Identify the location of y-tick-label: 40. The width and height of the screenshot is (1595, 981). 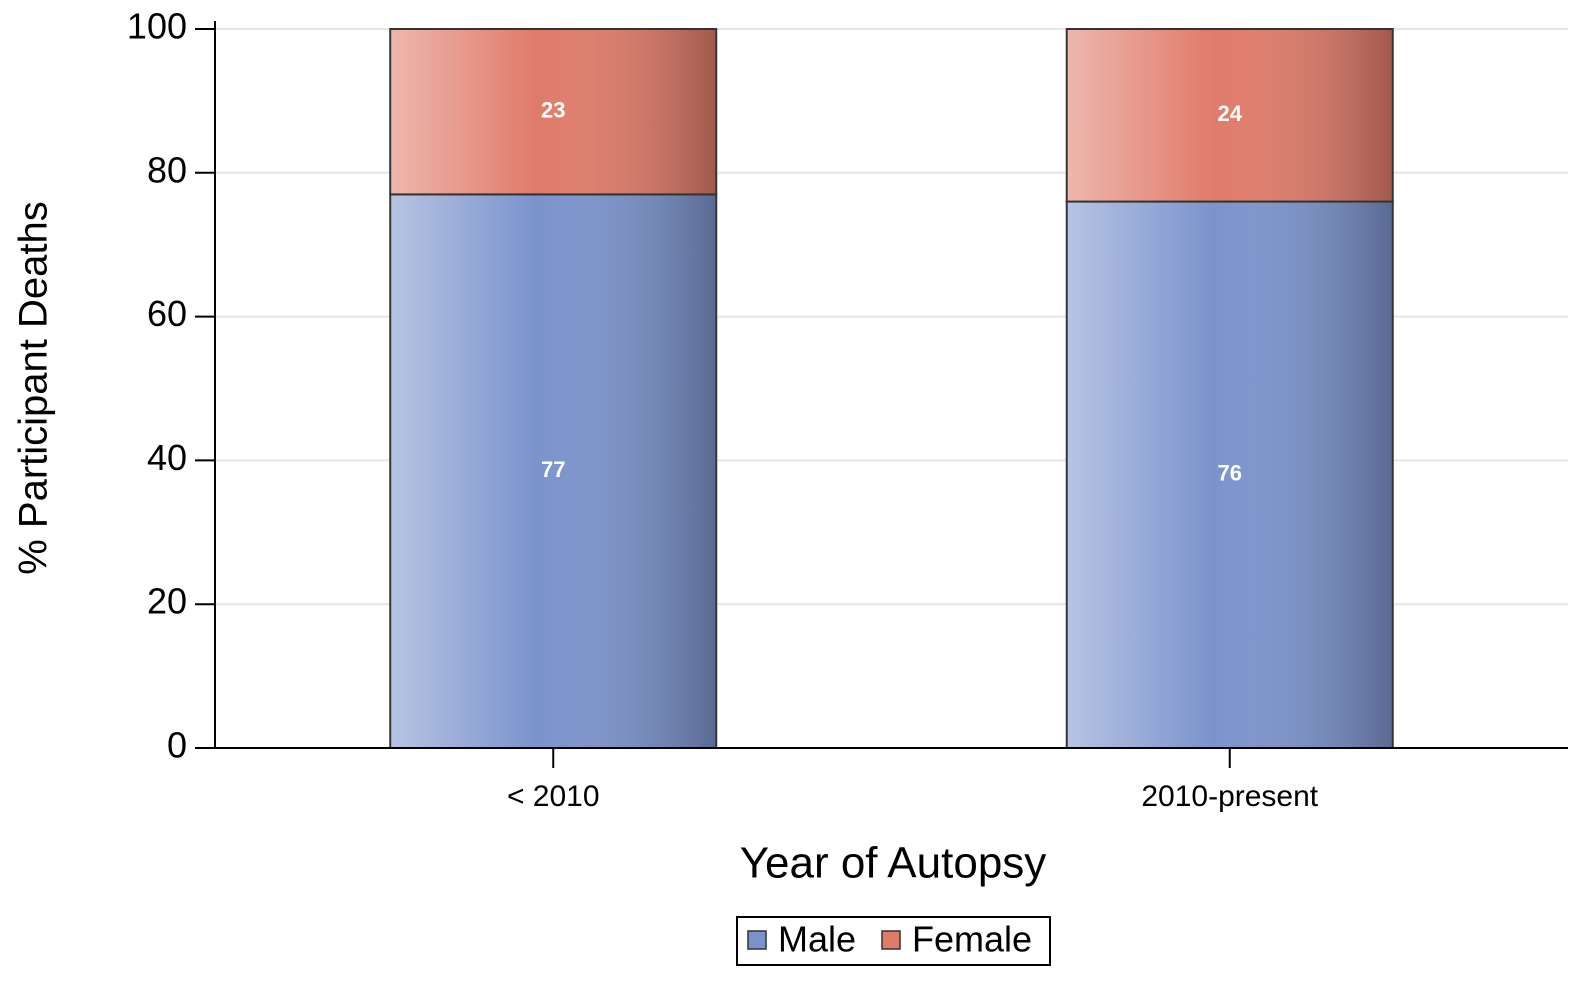
(167, 457).